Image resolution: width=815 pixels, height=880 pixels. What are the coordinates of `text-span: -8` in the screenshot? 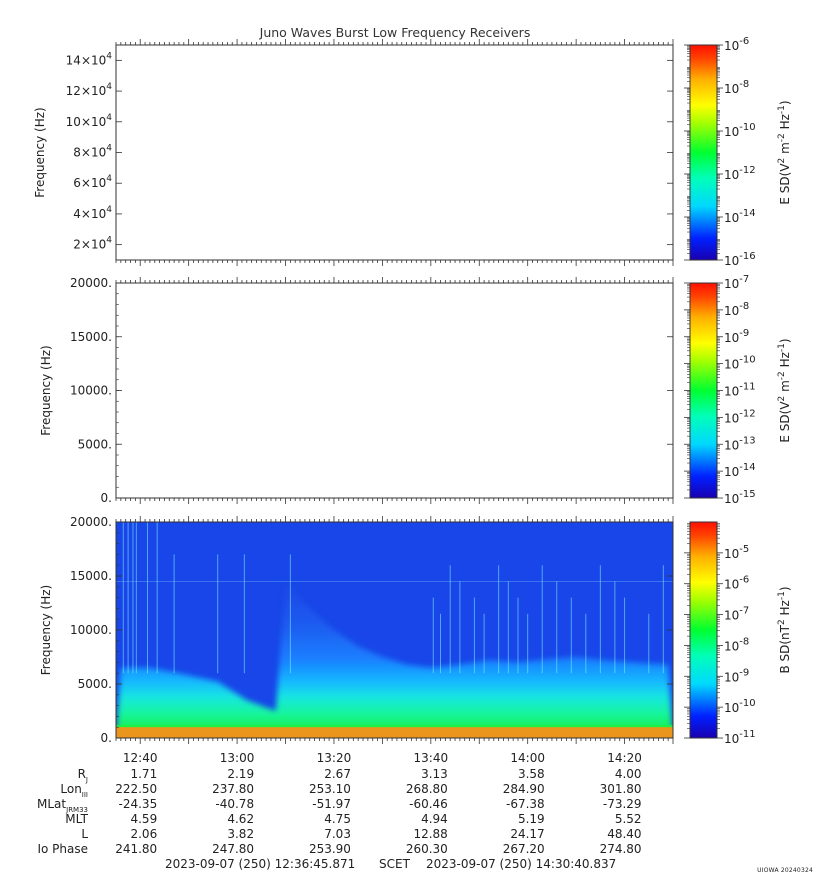 It's located at (744, 641).